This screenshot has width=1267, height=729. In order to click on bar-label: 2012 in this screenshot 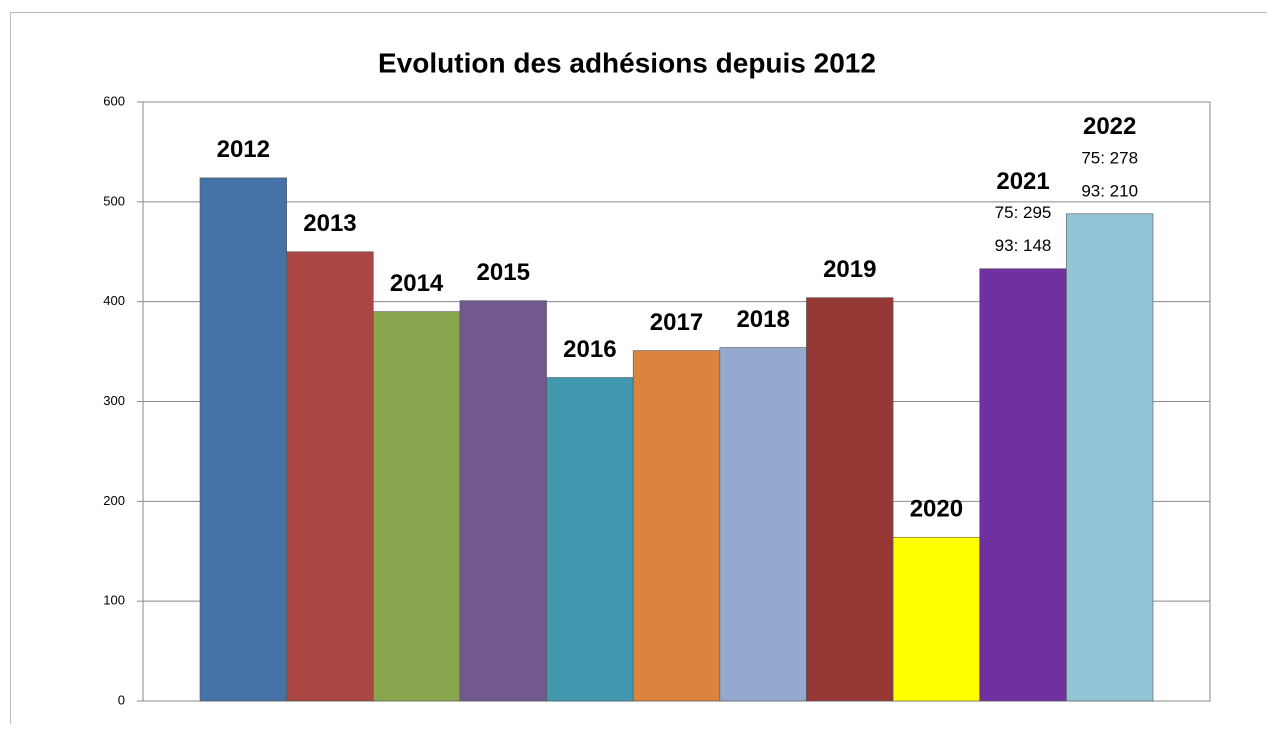, I will do `click(243, 149)`.